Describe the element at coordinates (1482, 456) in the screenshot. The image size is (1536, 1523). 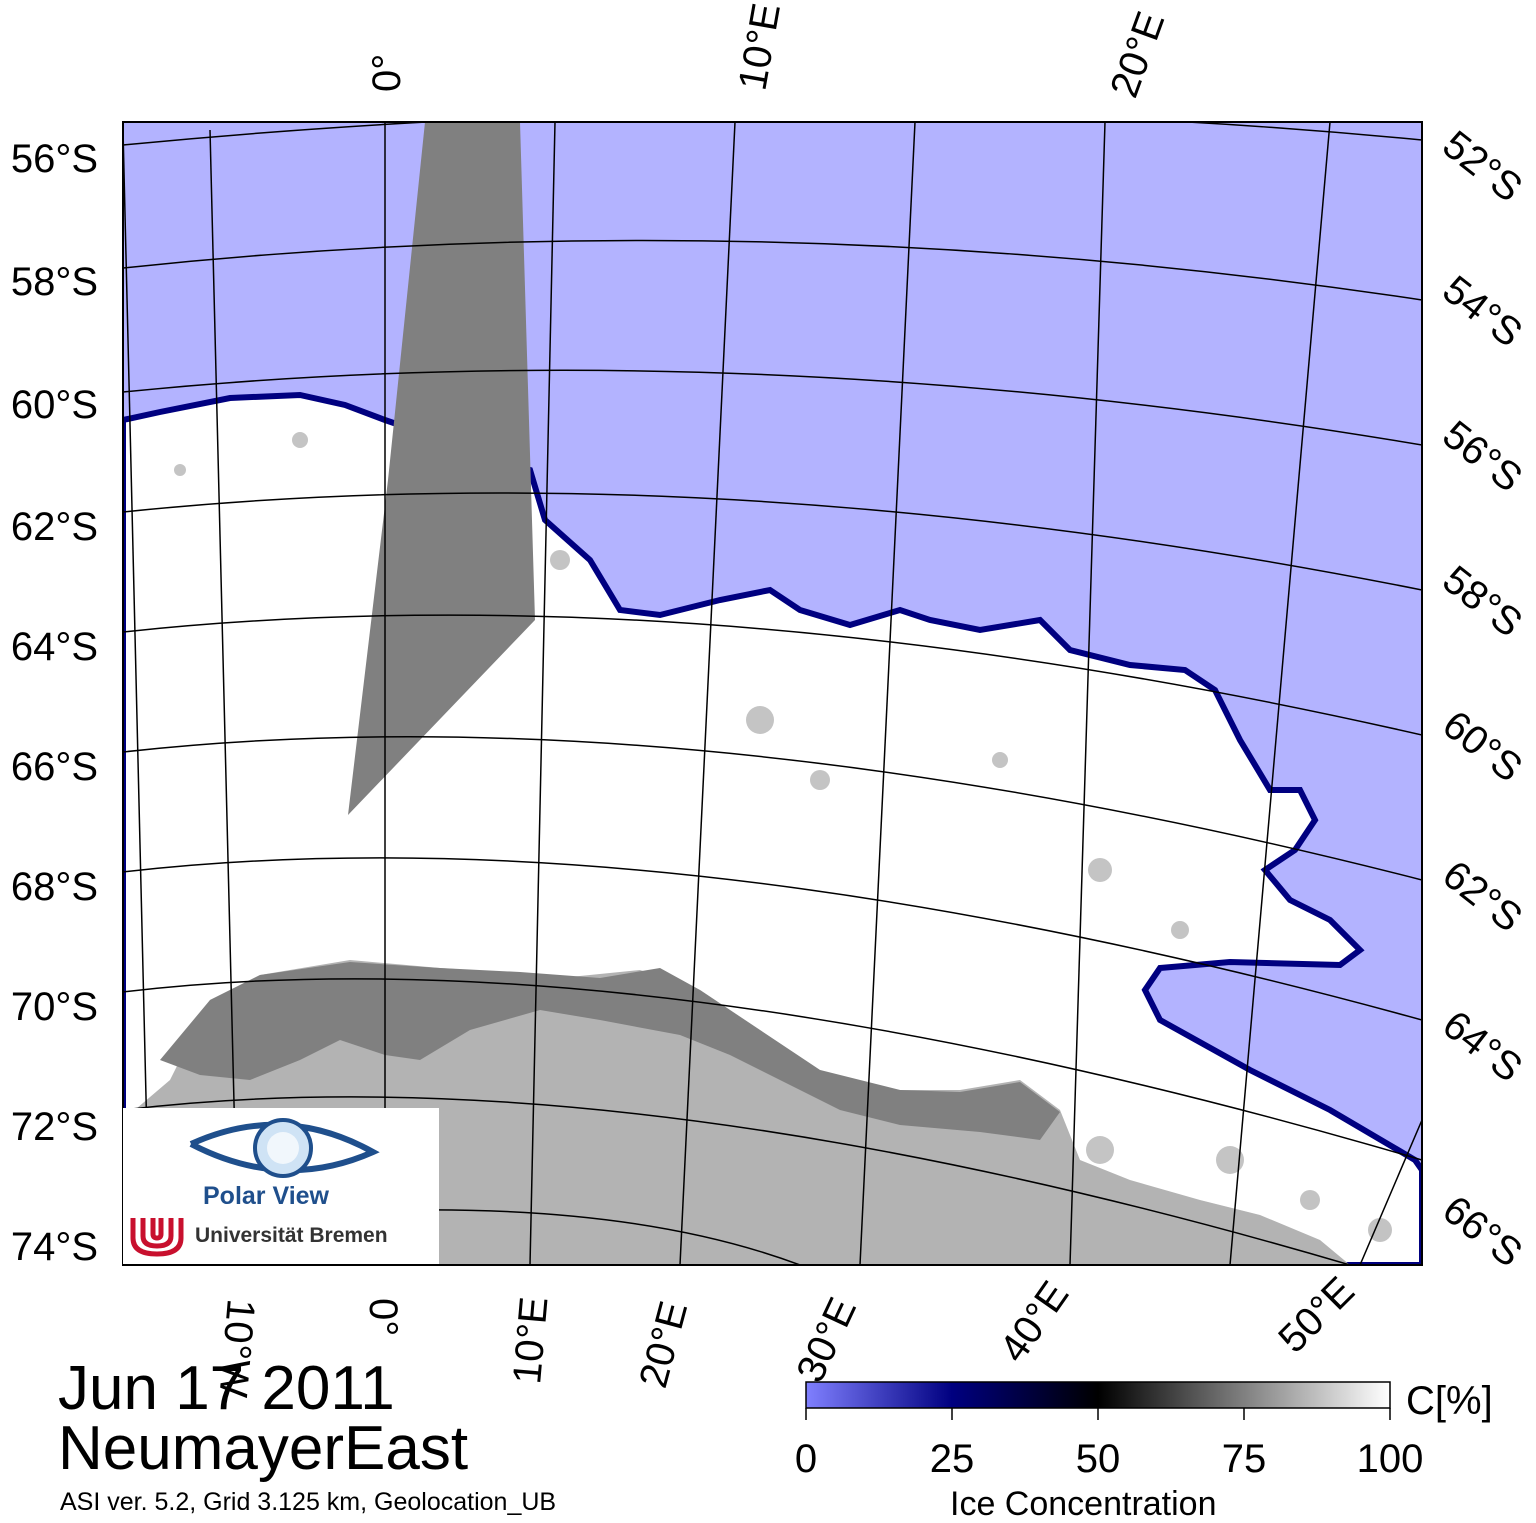
I see `lat-label-56s-right: 56°S` at that location.